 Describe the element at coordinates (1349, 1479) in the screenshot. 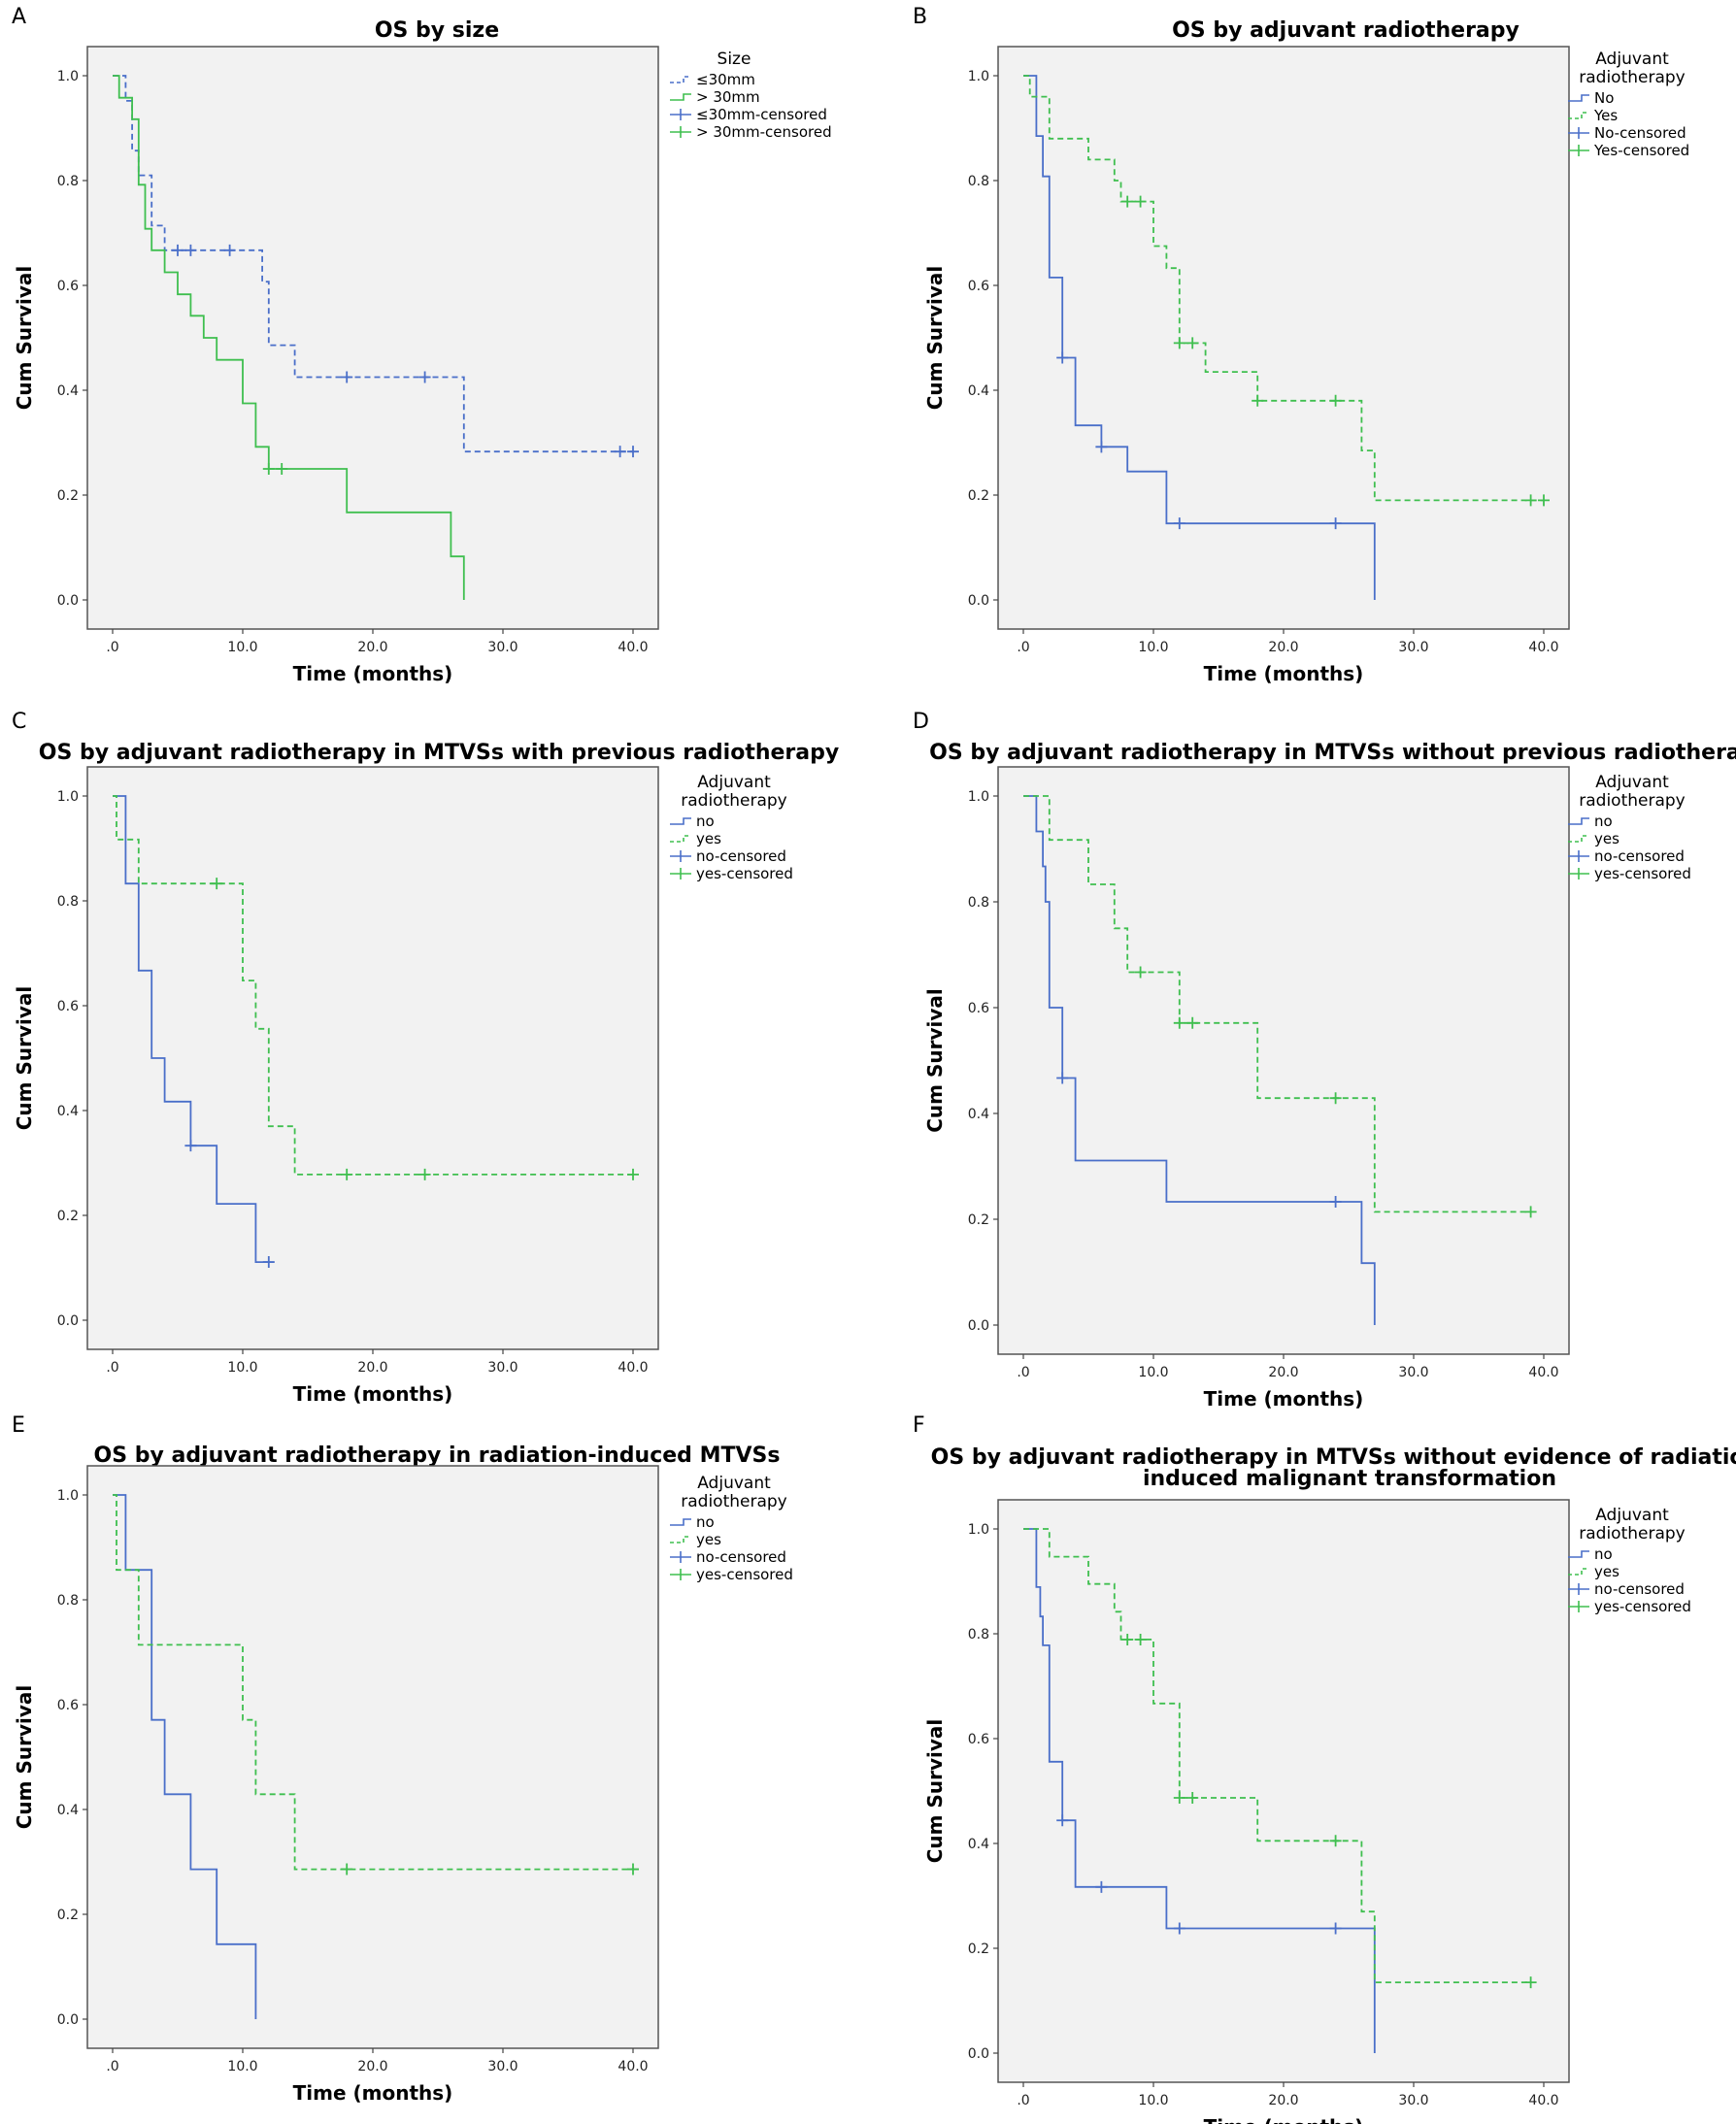

I see `panel-f-title: induced malignant transformation` at that location.